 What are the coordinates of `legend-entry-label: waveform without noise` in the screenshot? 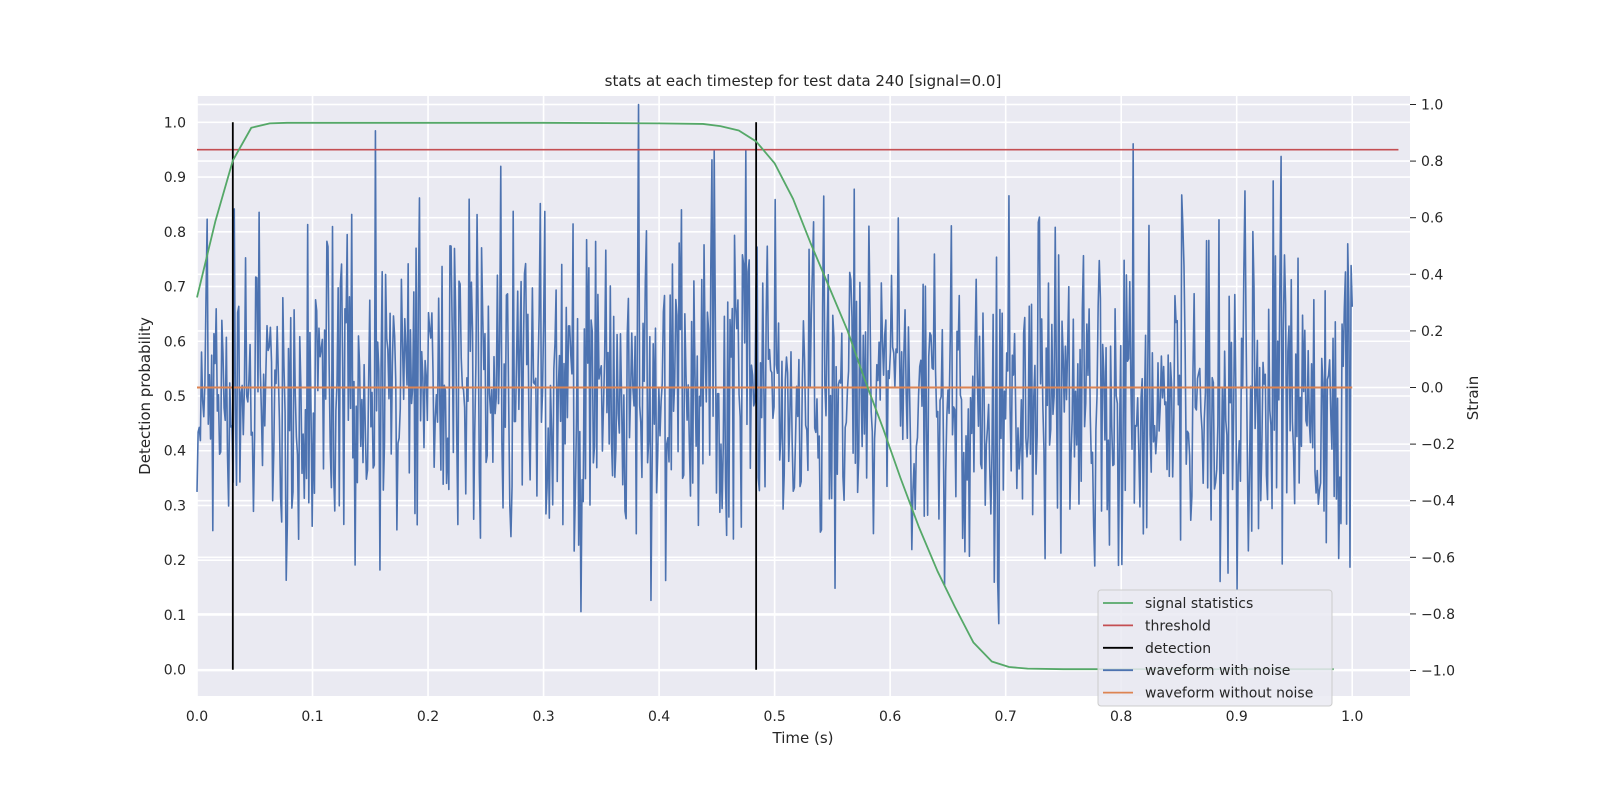 It's located at (1229, 694).